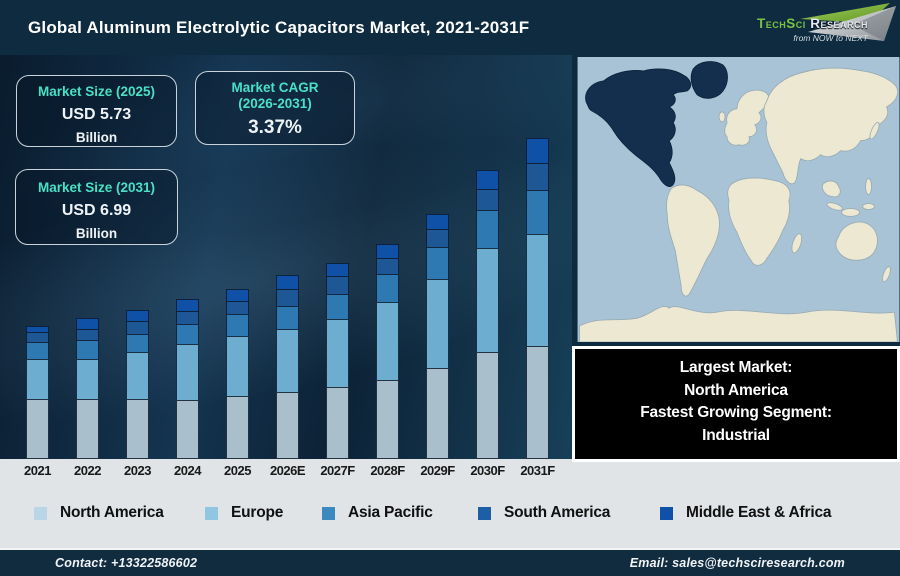  I want to click on legend-item: South America, so click(544, 513).